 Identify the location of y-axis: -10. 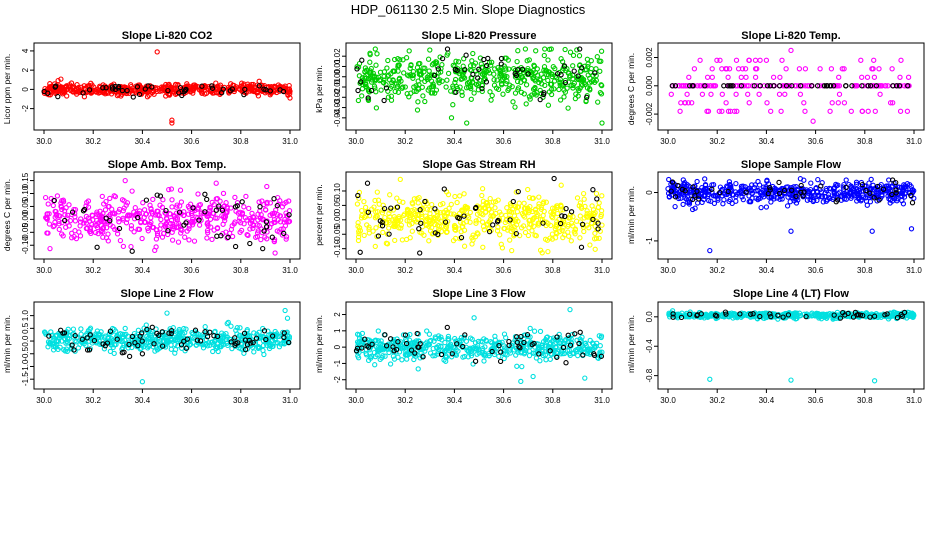
(651, 217).